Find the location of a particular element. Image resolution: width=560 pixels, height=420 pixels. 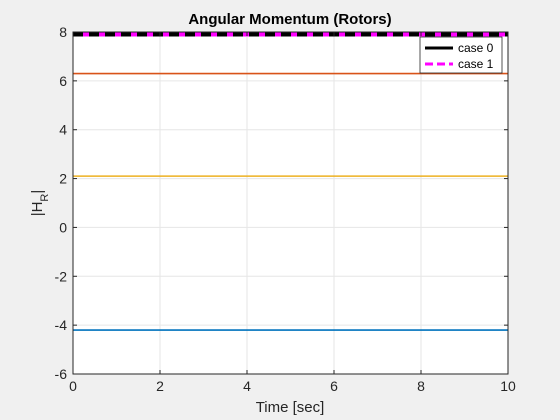

y-axis-label-subscript: R is located at coordinates (45, 198).